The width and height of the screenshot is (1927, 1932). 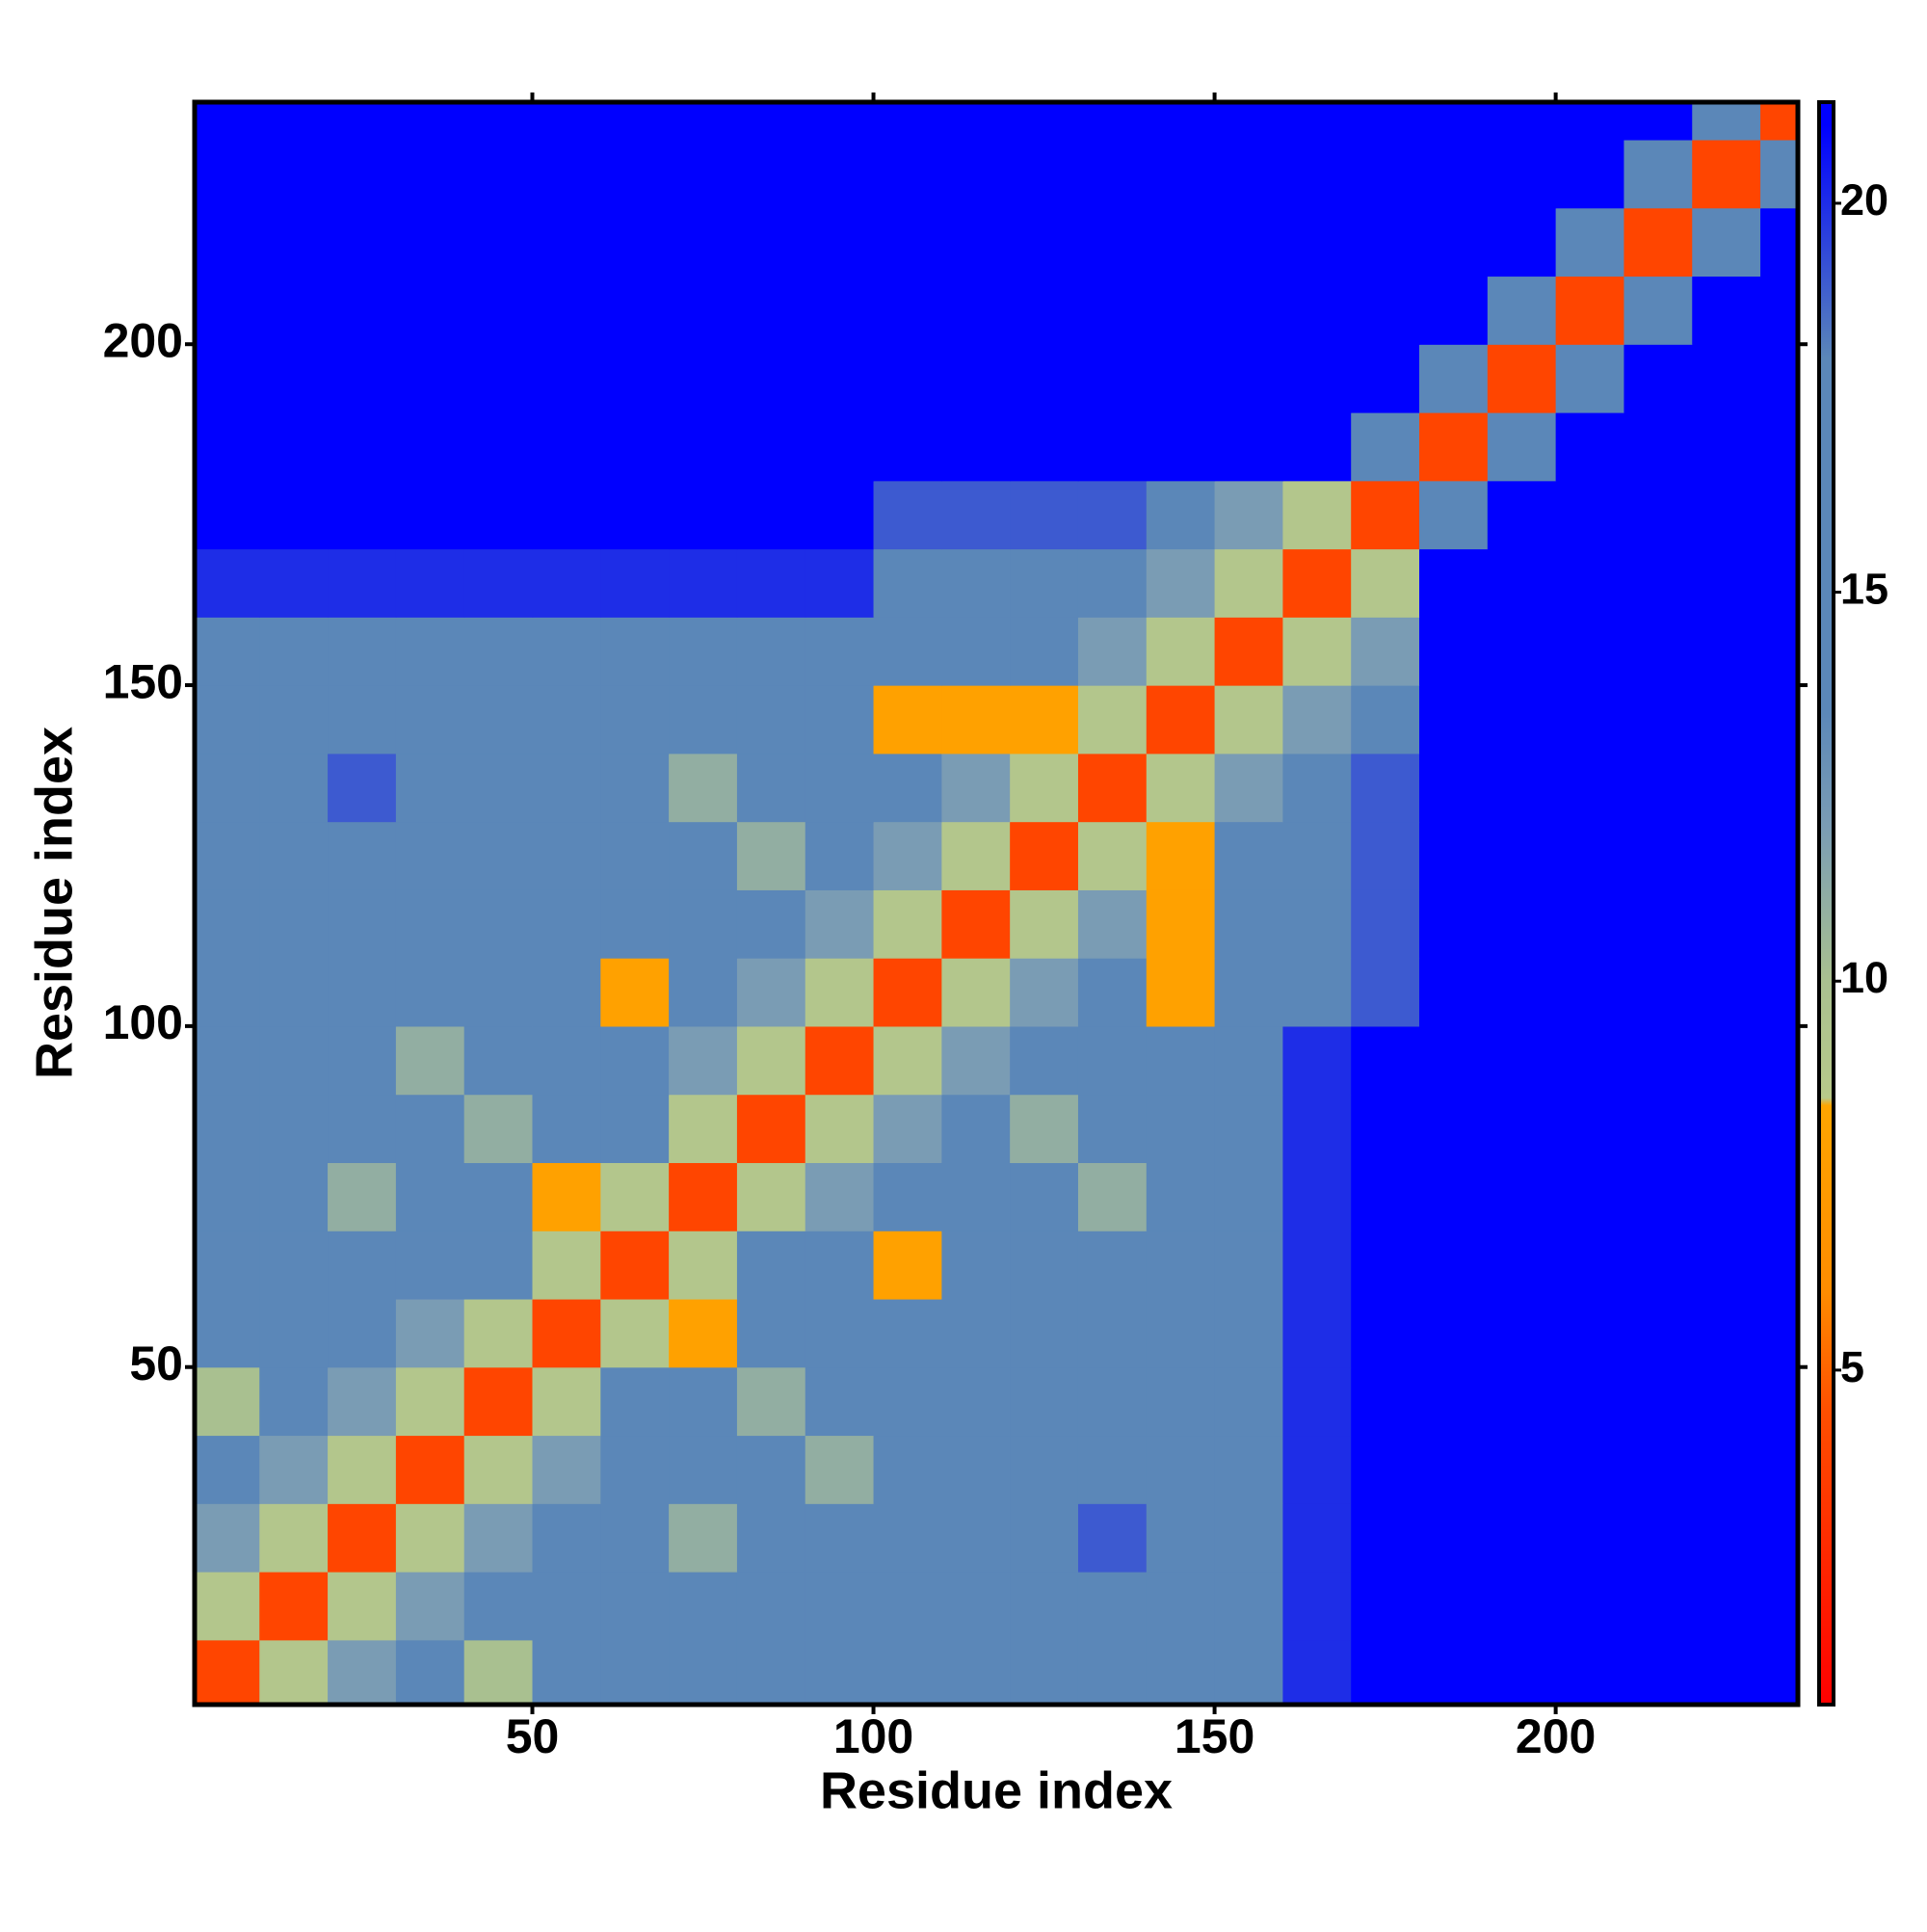 What do you see at coordinates (533, 1736) in the screenshot?
I see `x-tick-label: 50` at bounding box center [533, 1736].